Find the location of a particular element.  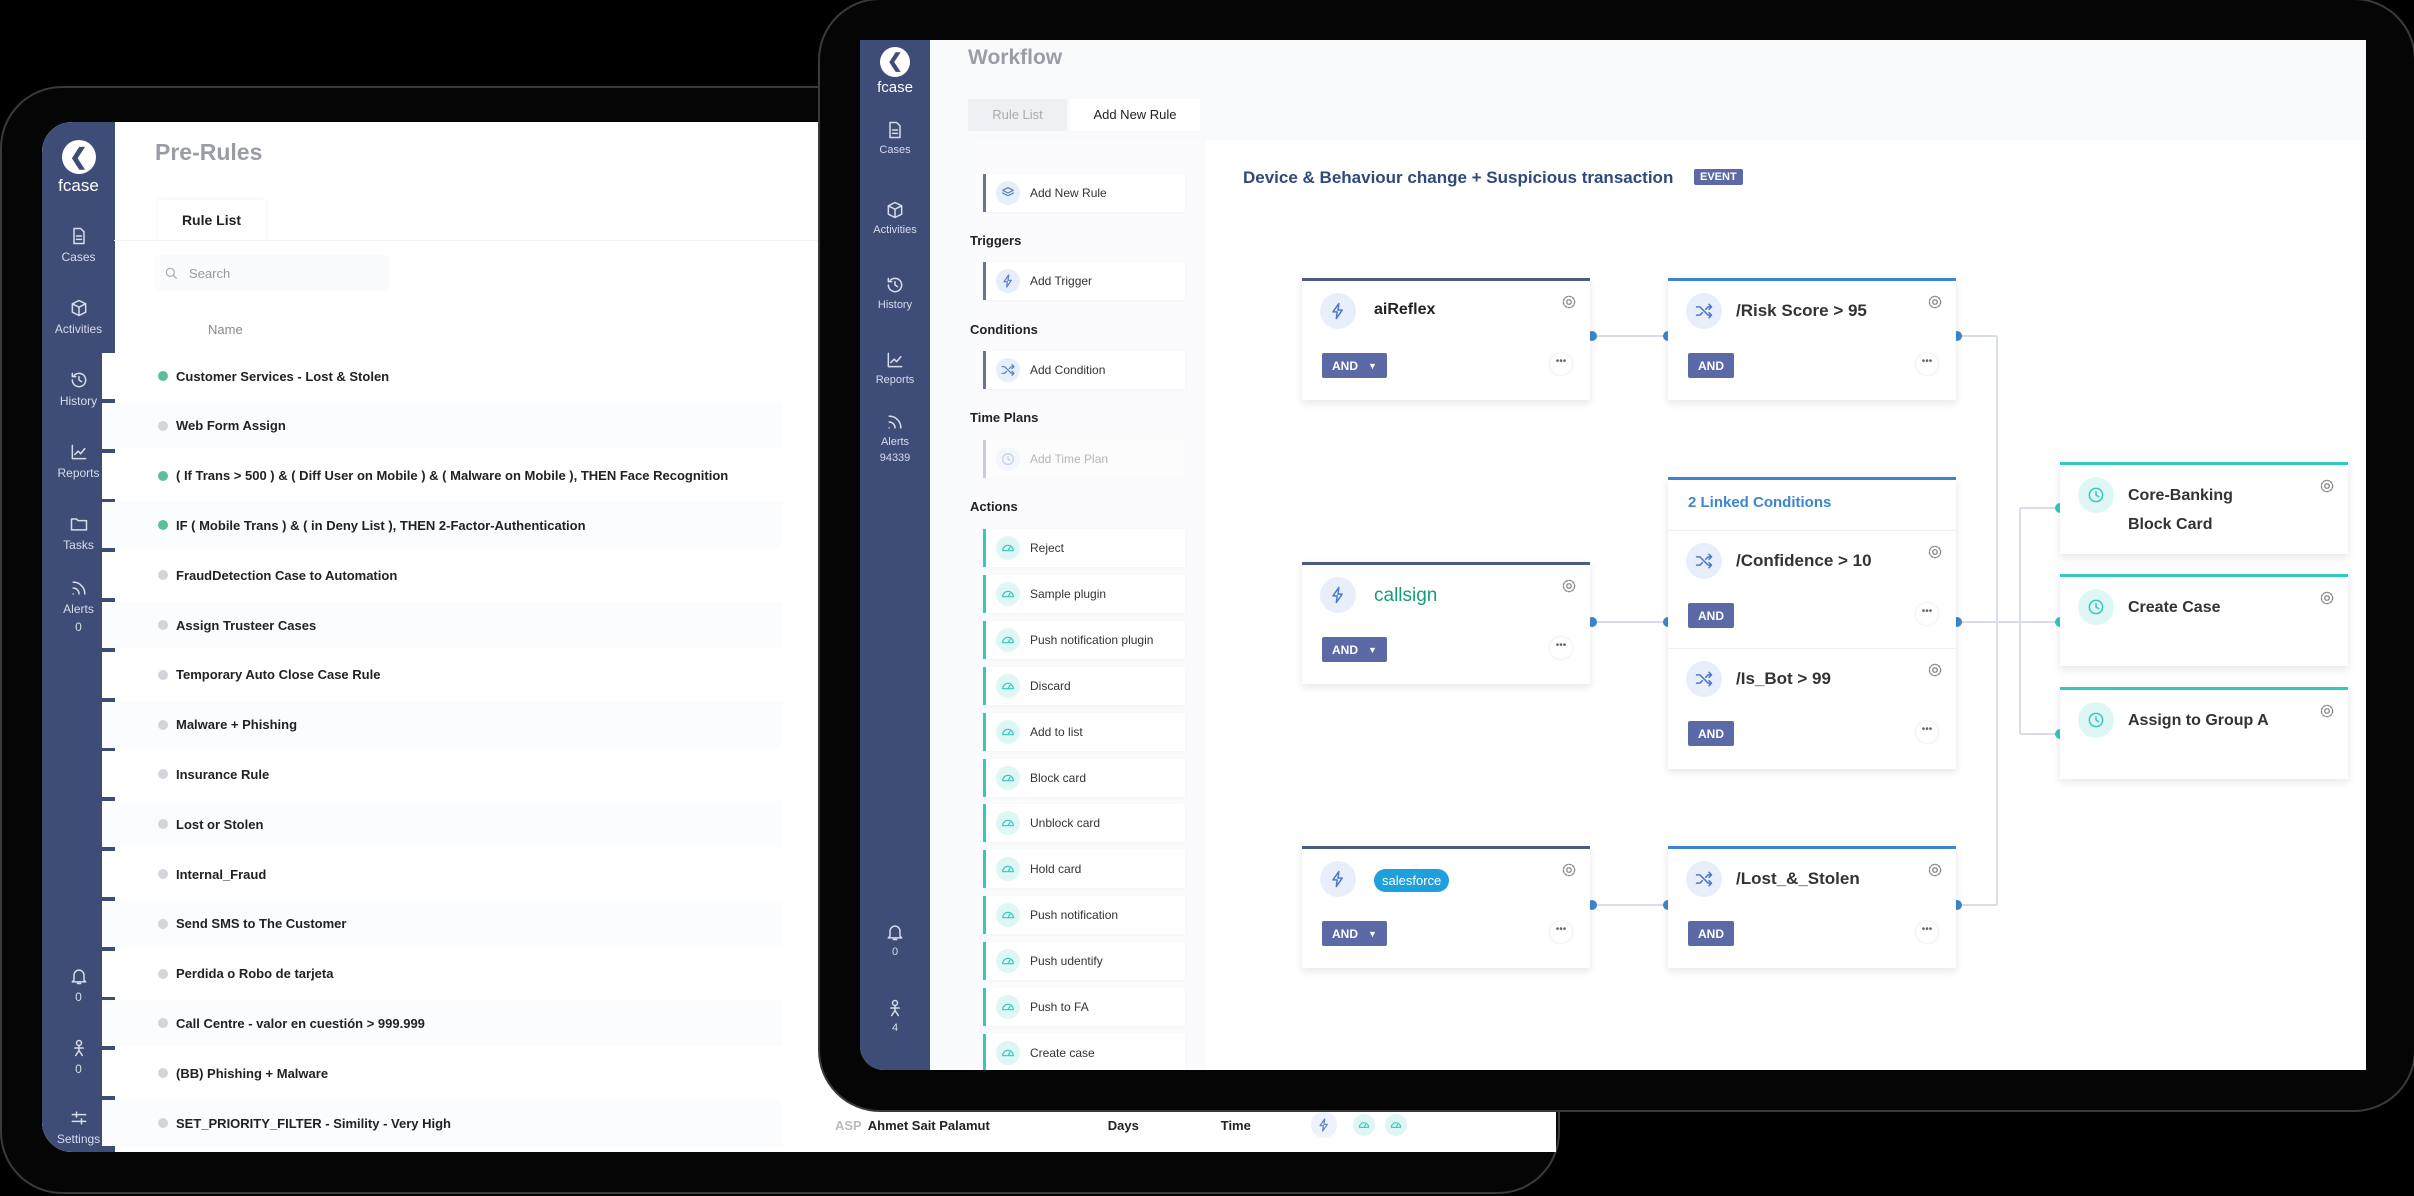

action-item: Create case is located at coordinates (1084, 1051).